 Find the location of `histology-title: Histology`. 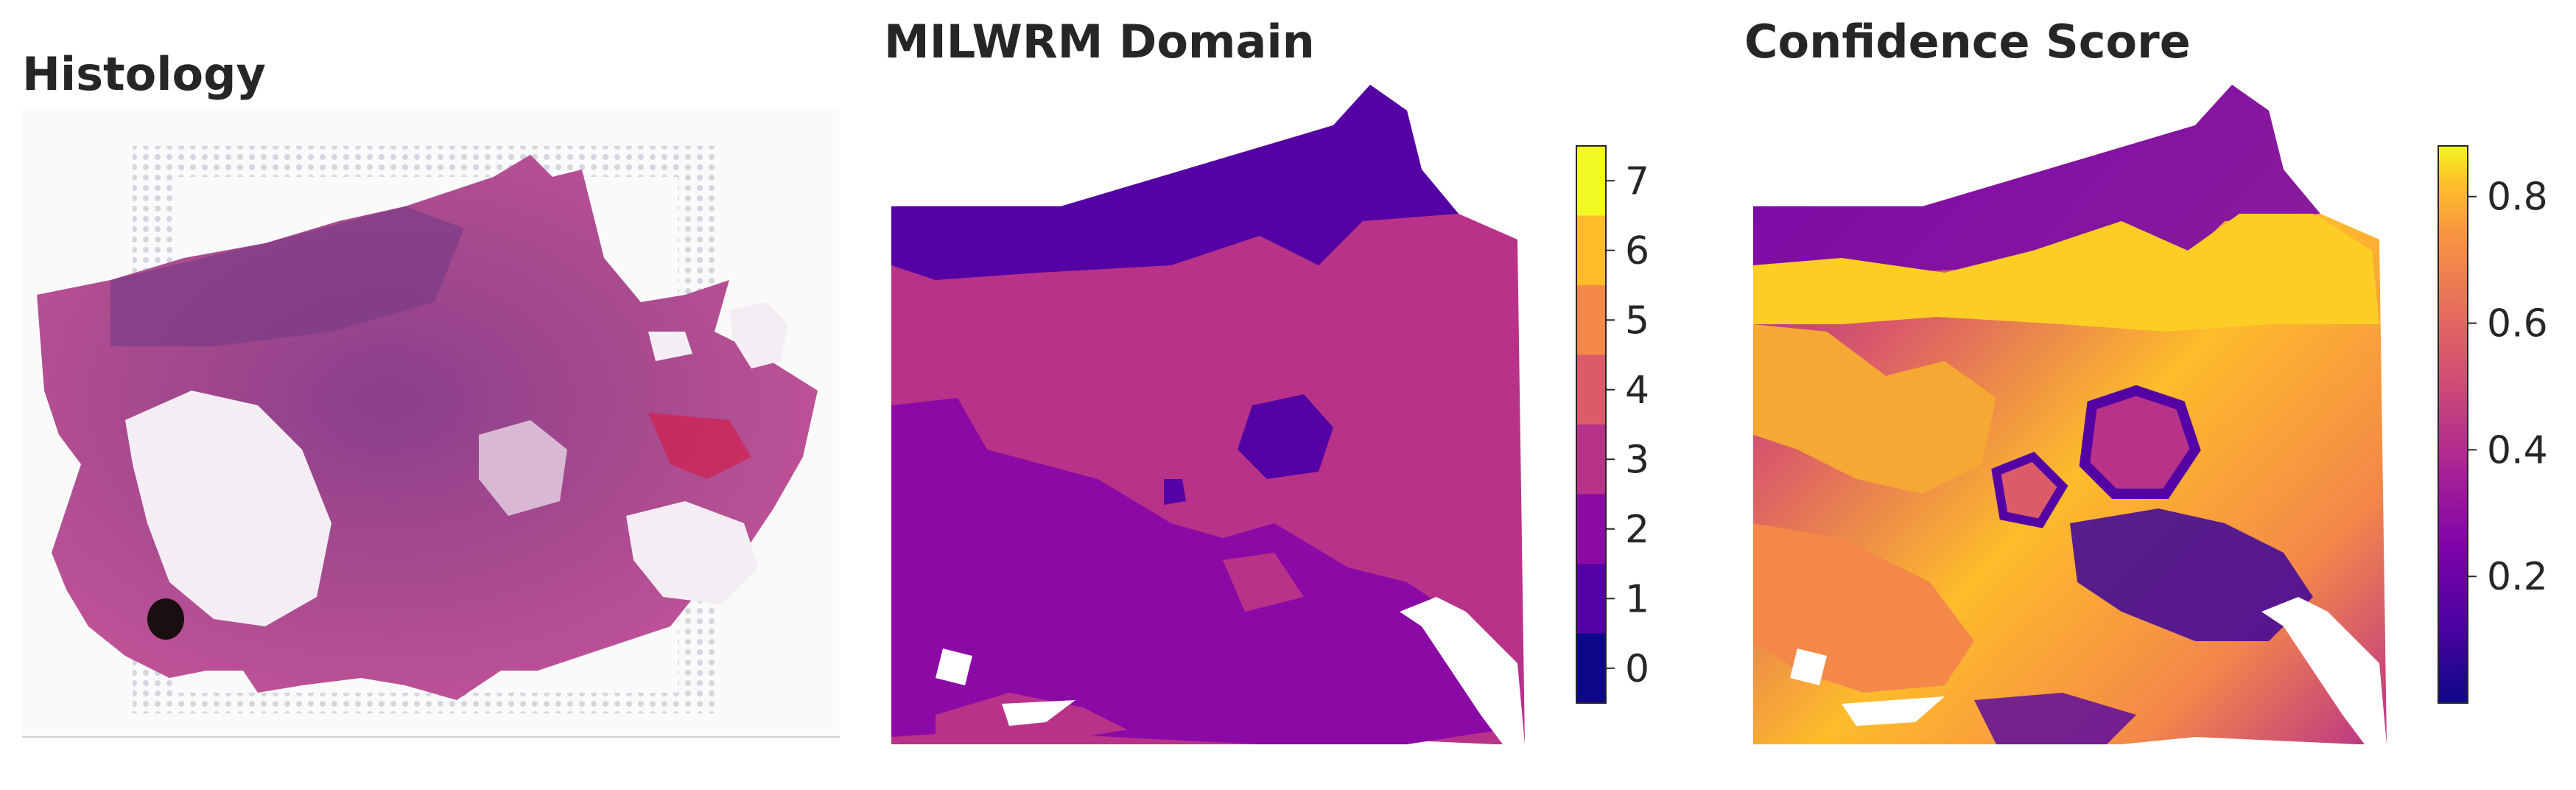

histology-title: Histology is located at coordinates (144, 74).